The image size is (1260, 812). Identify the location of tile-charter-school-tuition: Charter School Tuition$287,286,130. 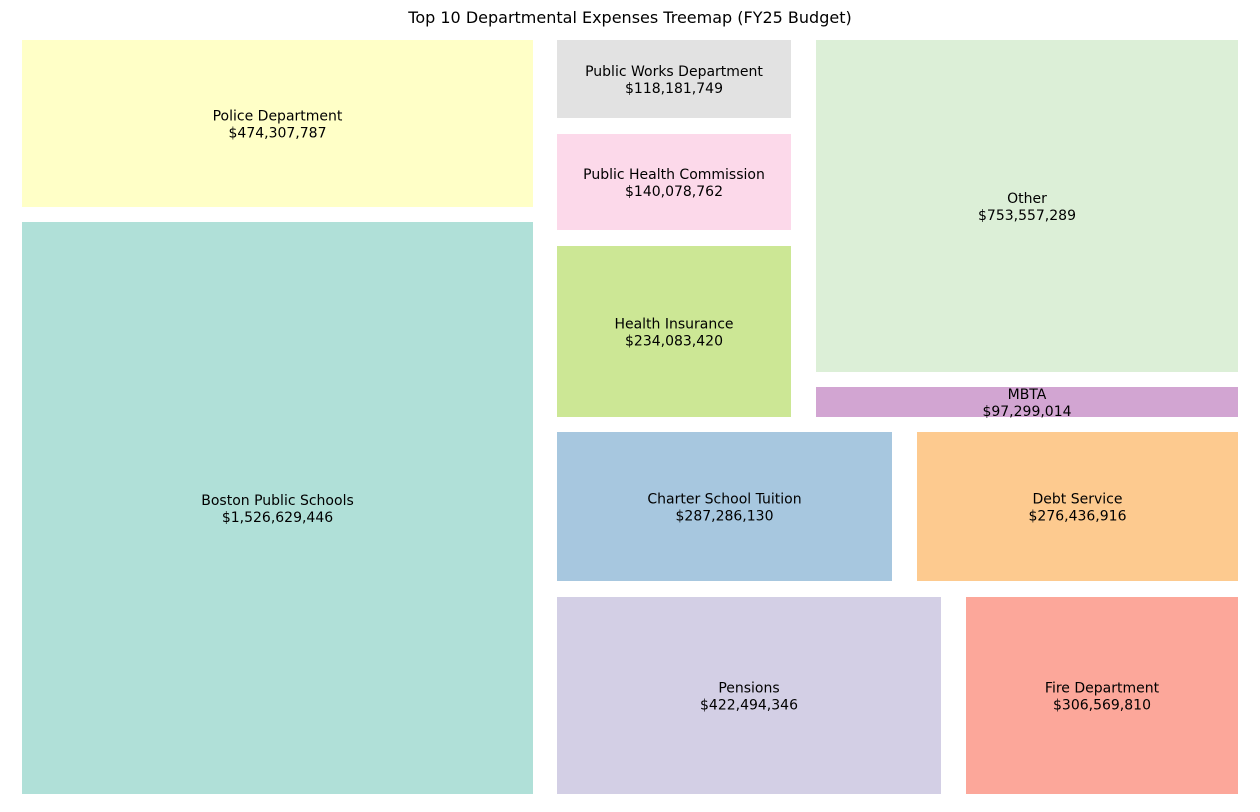
(724, 506).